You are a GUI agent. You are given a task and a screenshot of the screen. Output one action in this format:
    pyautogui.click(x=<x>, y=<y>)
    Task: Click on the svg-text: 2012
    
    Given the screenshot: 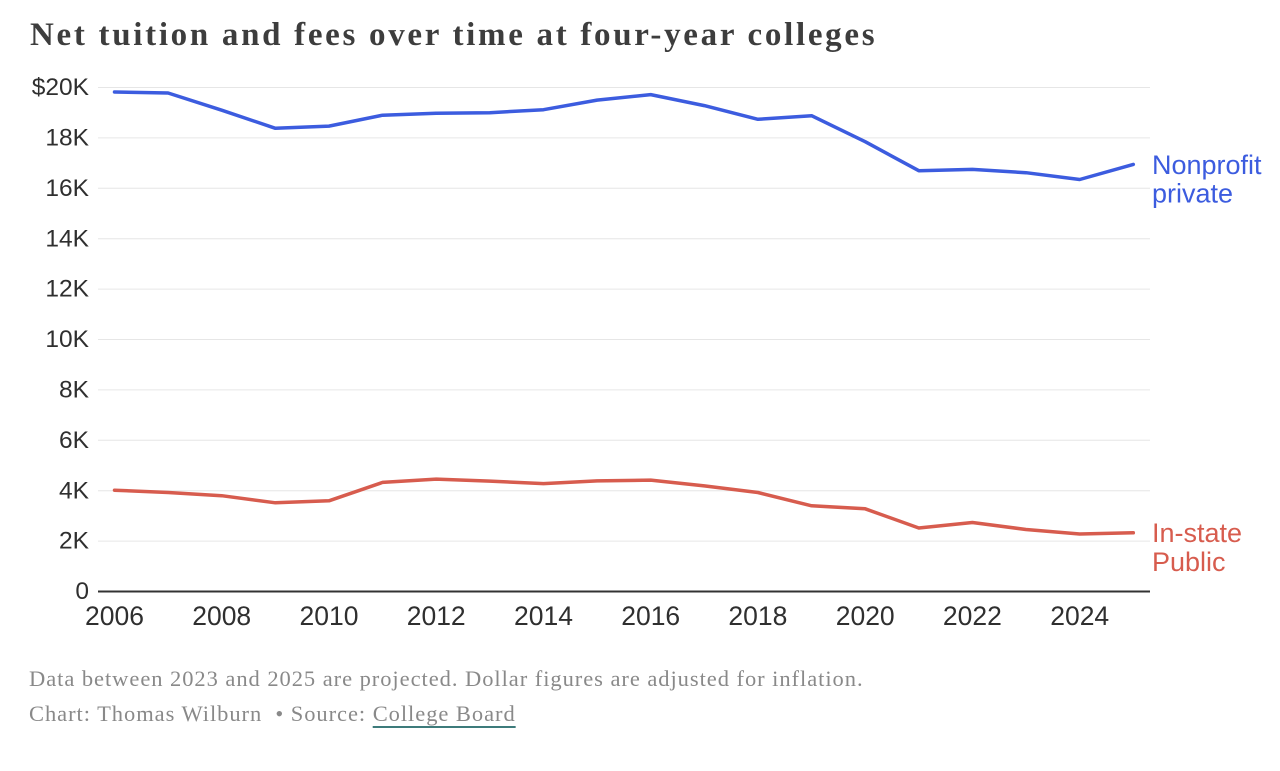 What is the action you would take?
    pyautogui.click(x=436, y=616)
    